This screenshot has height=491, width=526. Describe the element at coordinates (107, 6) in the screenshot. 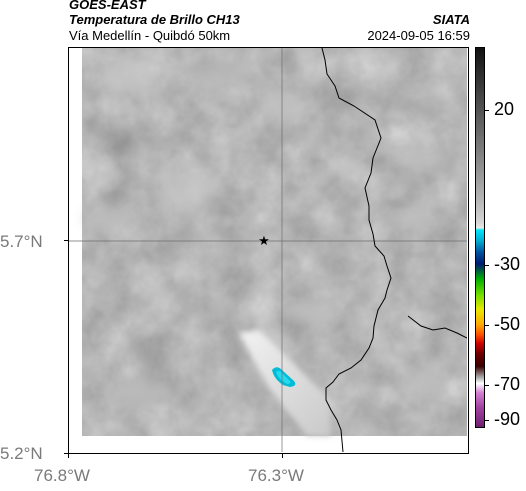

I see `satellite-name: GOES-EAST` at that location.